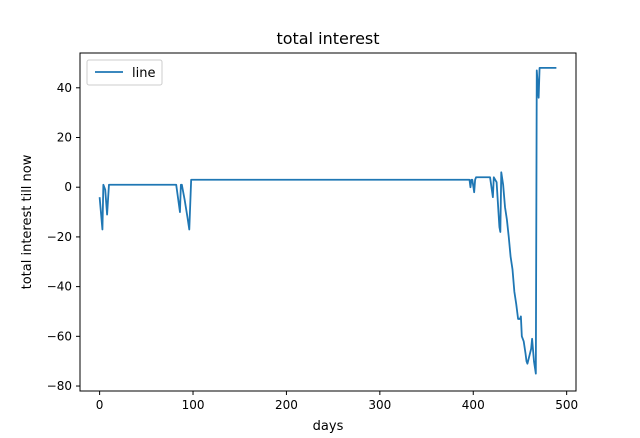  I want to click on y-tick-label: −60, so click(59, 336).